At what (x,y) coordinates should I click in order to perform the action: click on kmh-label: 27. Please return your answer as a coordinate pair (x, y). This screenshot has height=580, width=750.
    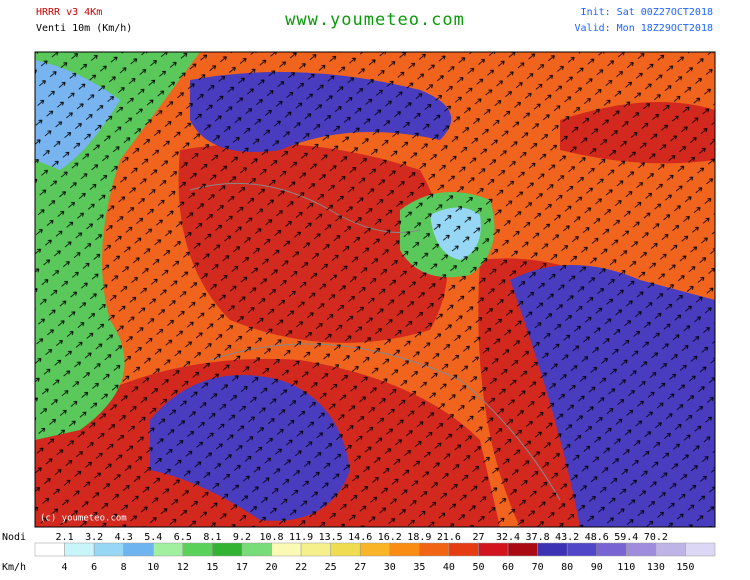
    Looking at the image, I should click on (360, 567).